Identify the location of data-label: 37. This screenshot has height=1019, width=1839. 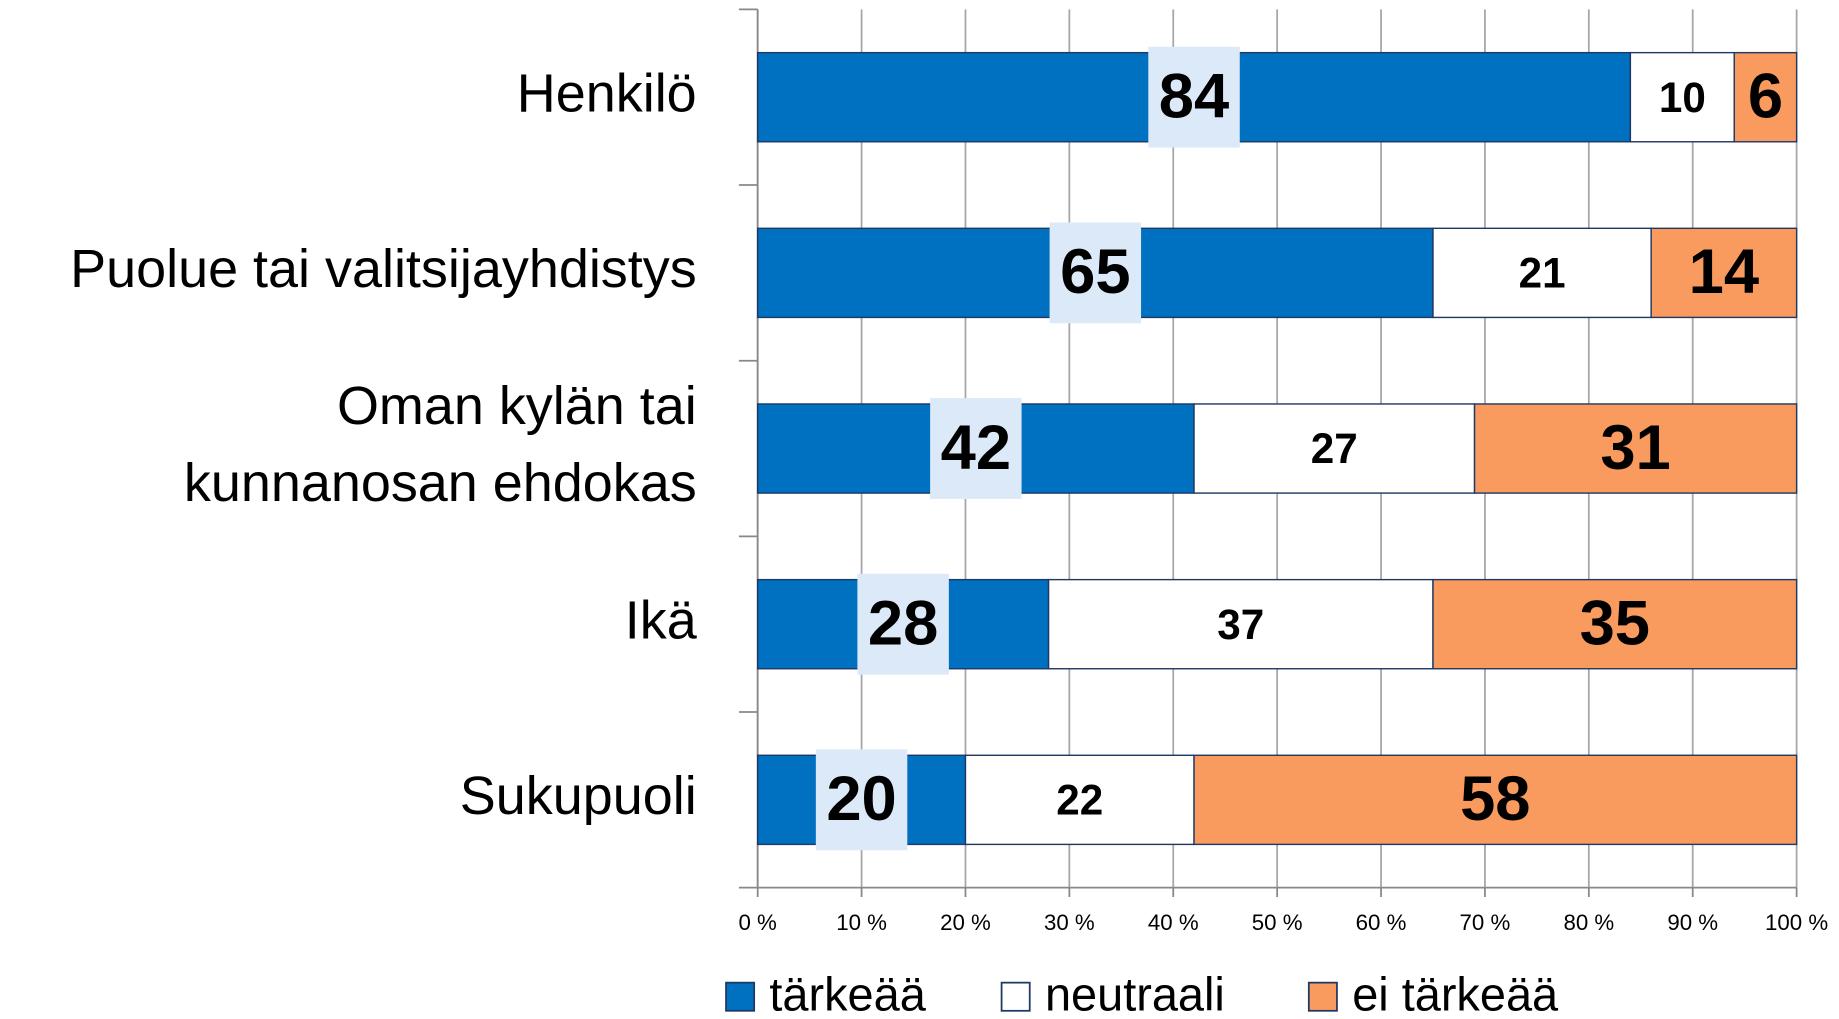
(1240, 624).